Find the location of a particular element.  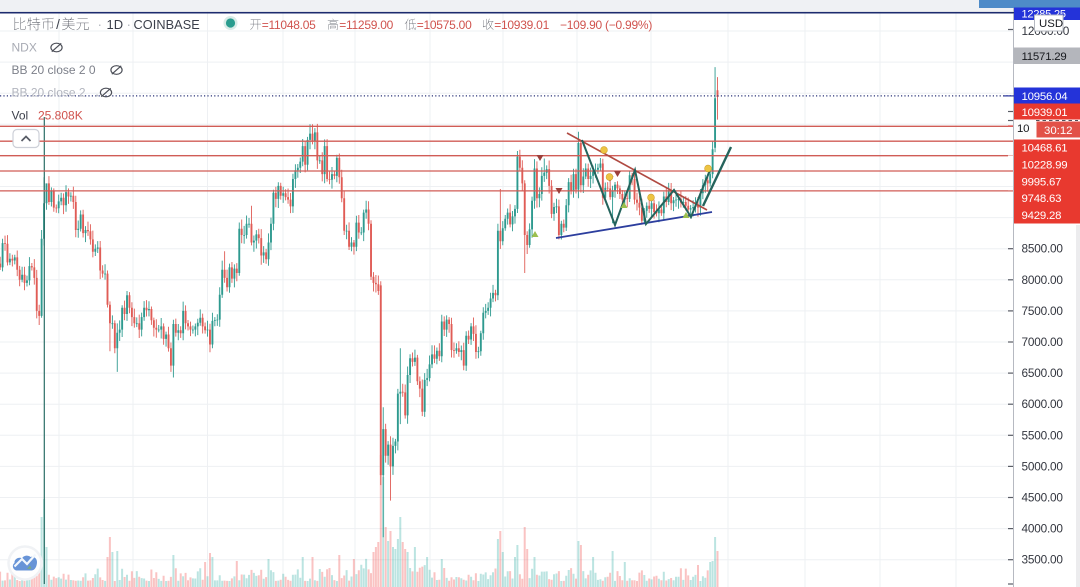

svg-text: NDX is located at coordinates (24, 47).